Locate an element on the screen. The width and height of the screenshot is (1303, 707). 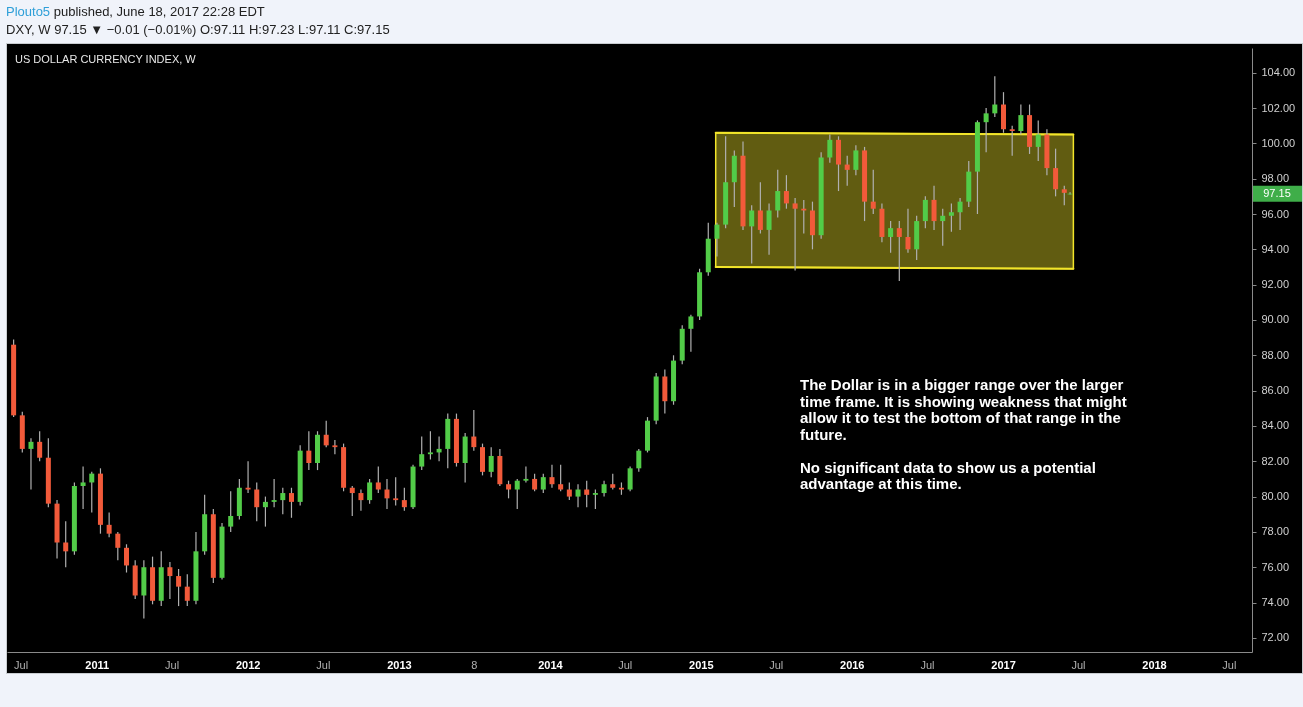
y-tick-label: 96.00 is located at coordinates (1275, 213).